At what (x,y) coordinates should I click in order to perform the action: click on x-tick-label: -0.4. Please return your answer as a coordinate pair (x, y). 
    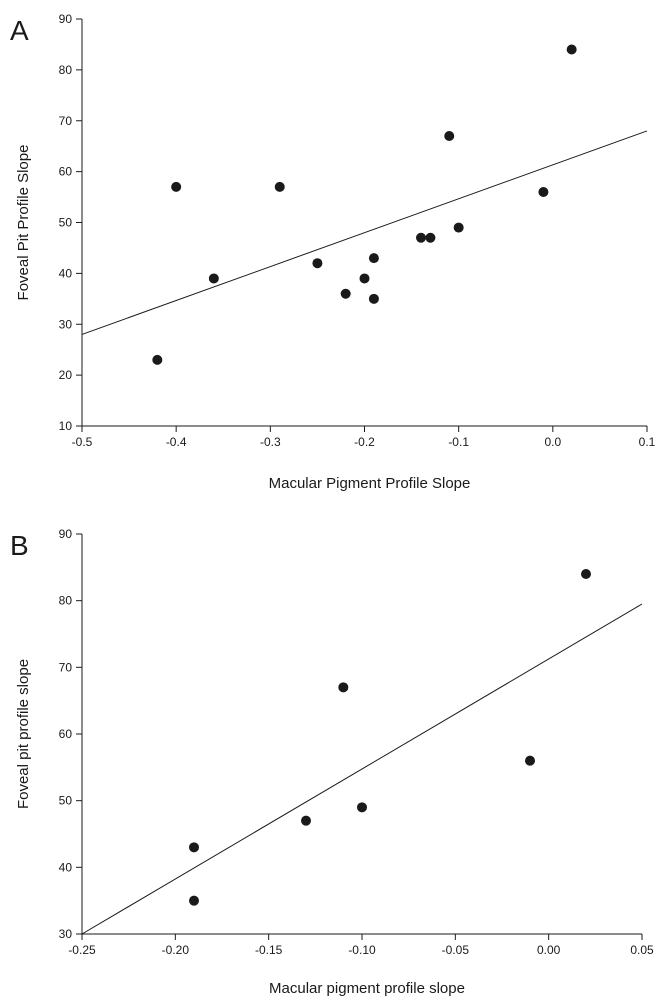
    Looking at the image, I should click on (176, 442).